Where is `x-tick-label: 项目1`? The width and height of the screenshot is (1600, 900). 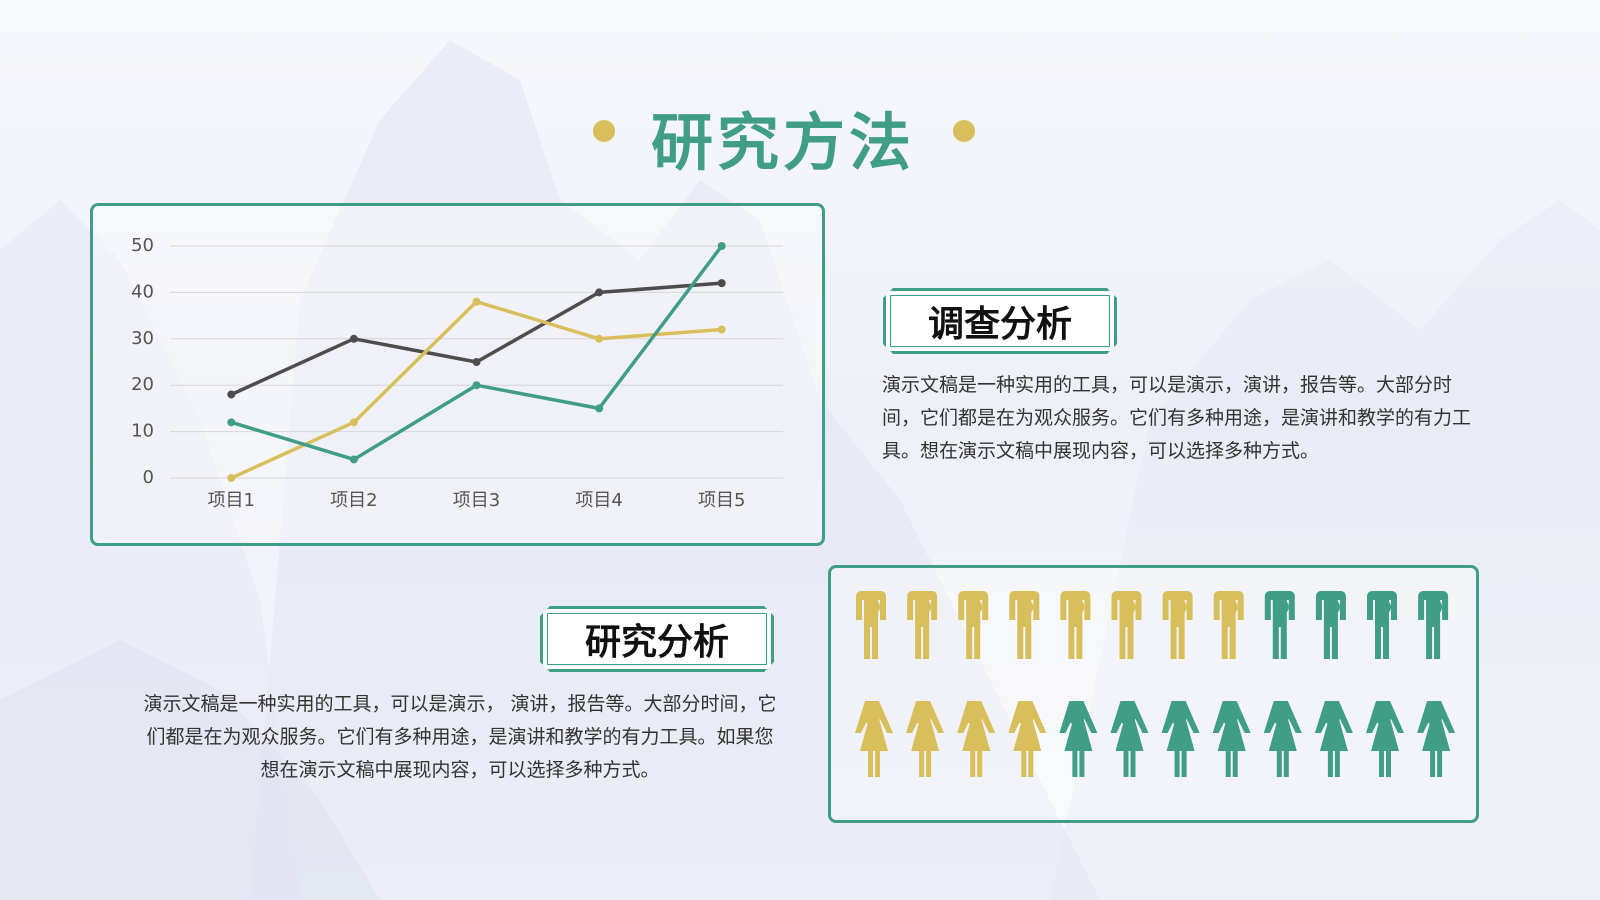
x-tick-label: 项目1 is located at coordinates (231, 500).